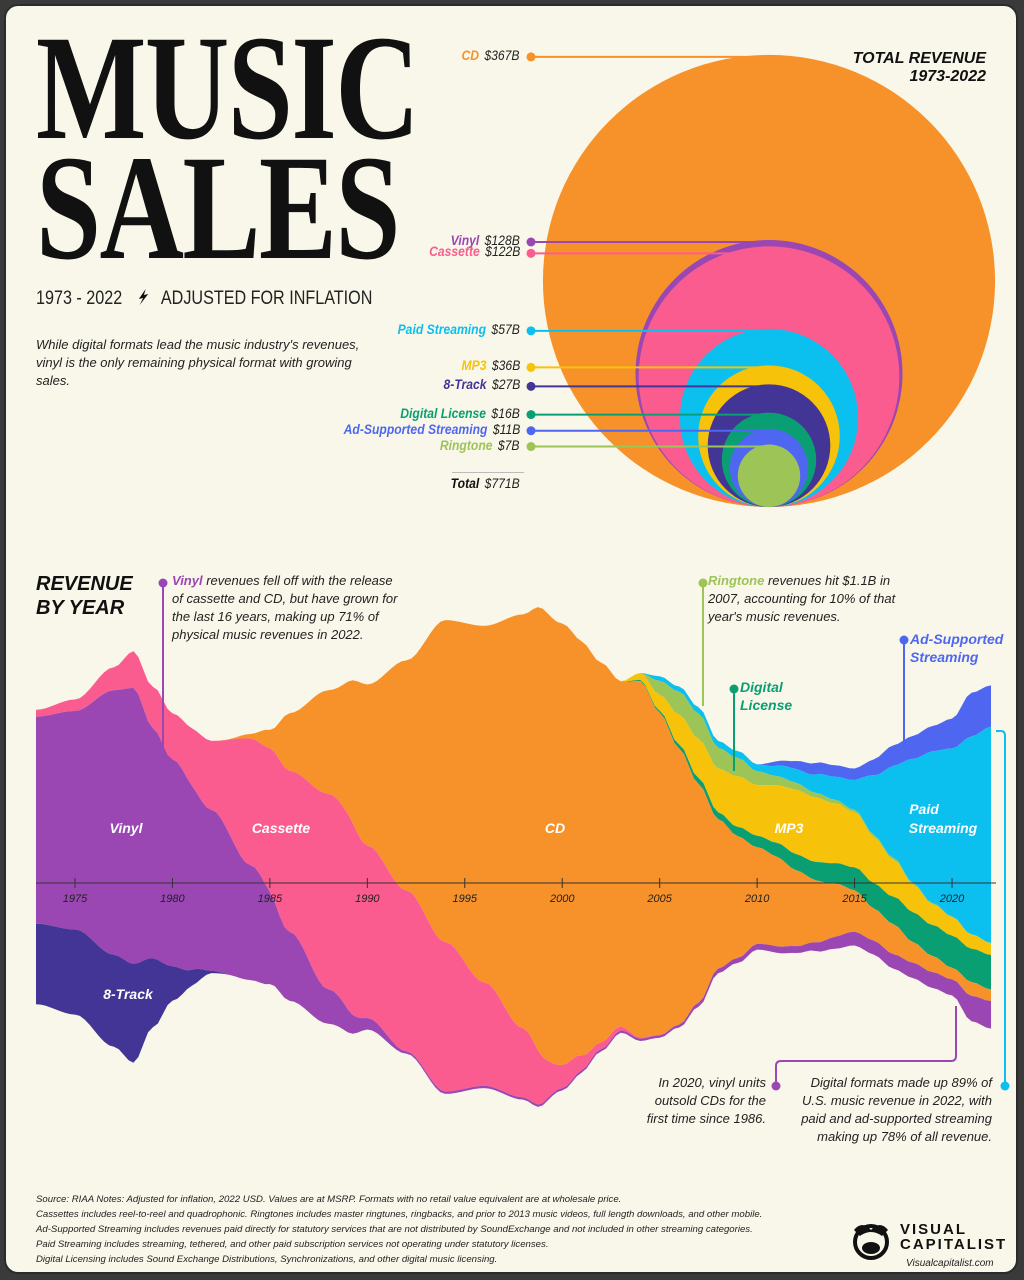  I want to click on x-tick-label: 2000, so click(562, 899).